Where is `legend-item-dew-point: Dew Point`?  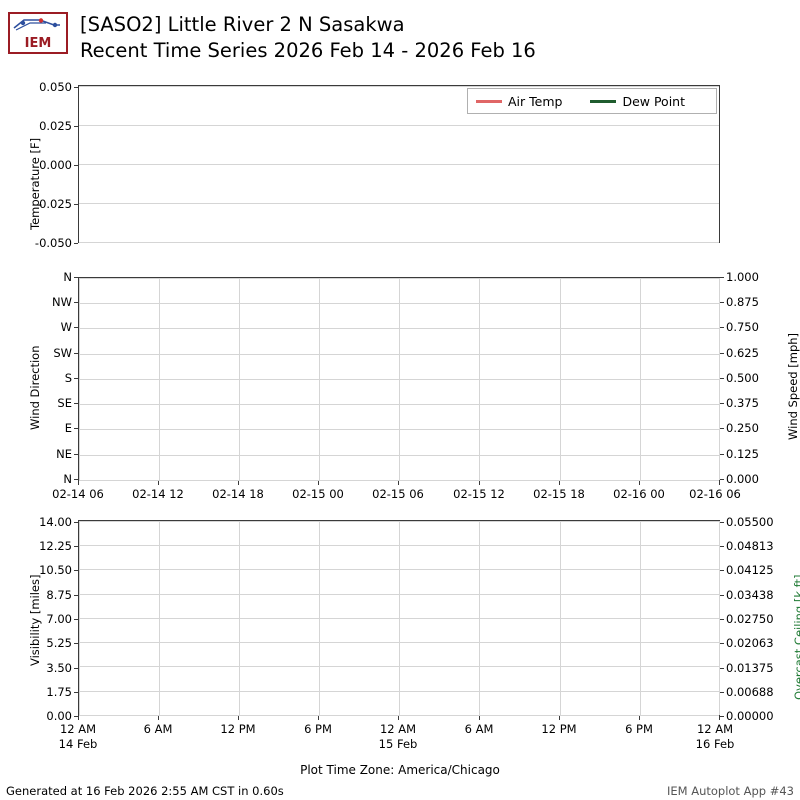
legend-item-dew-point: Dew Point is located at coordinates (637, 101).